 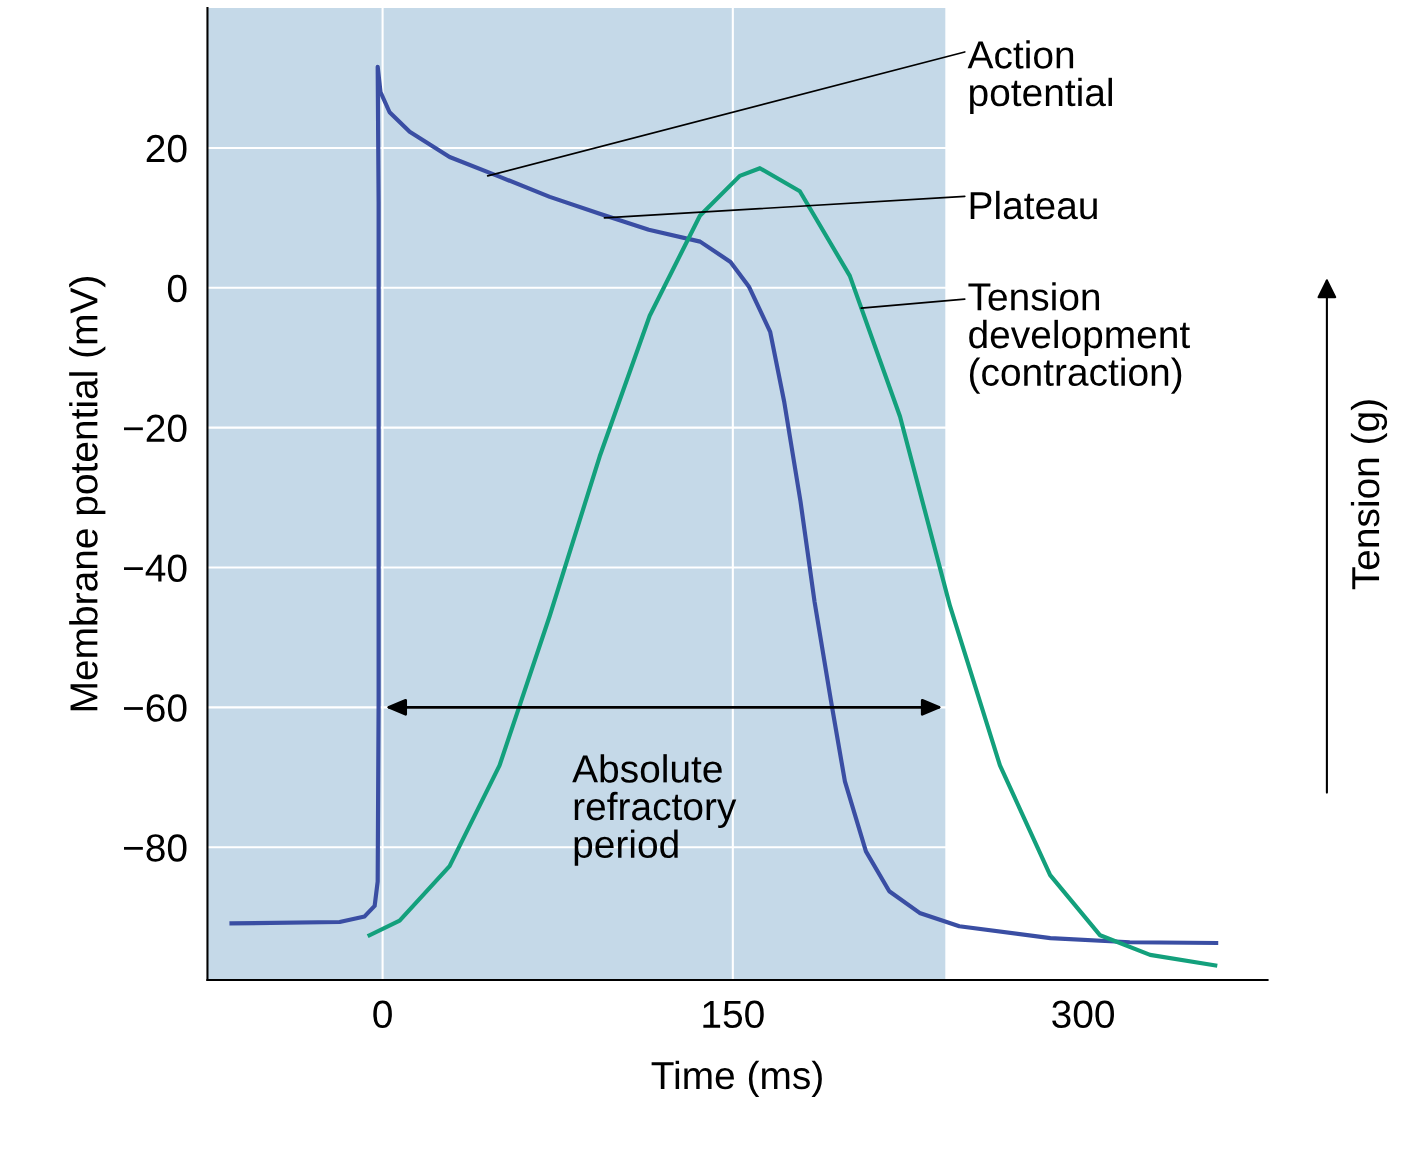 What do you see at coordinates (155, 848) in the screenshot?
I see `y-tick-label: −80` at bounding box center [155, 848].